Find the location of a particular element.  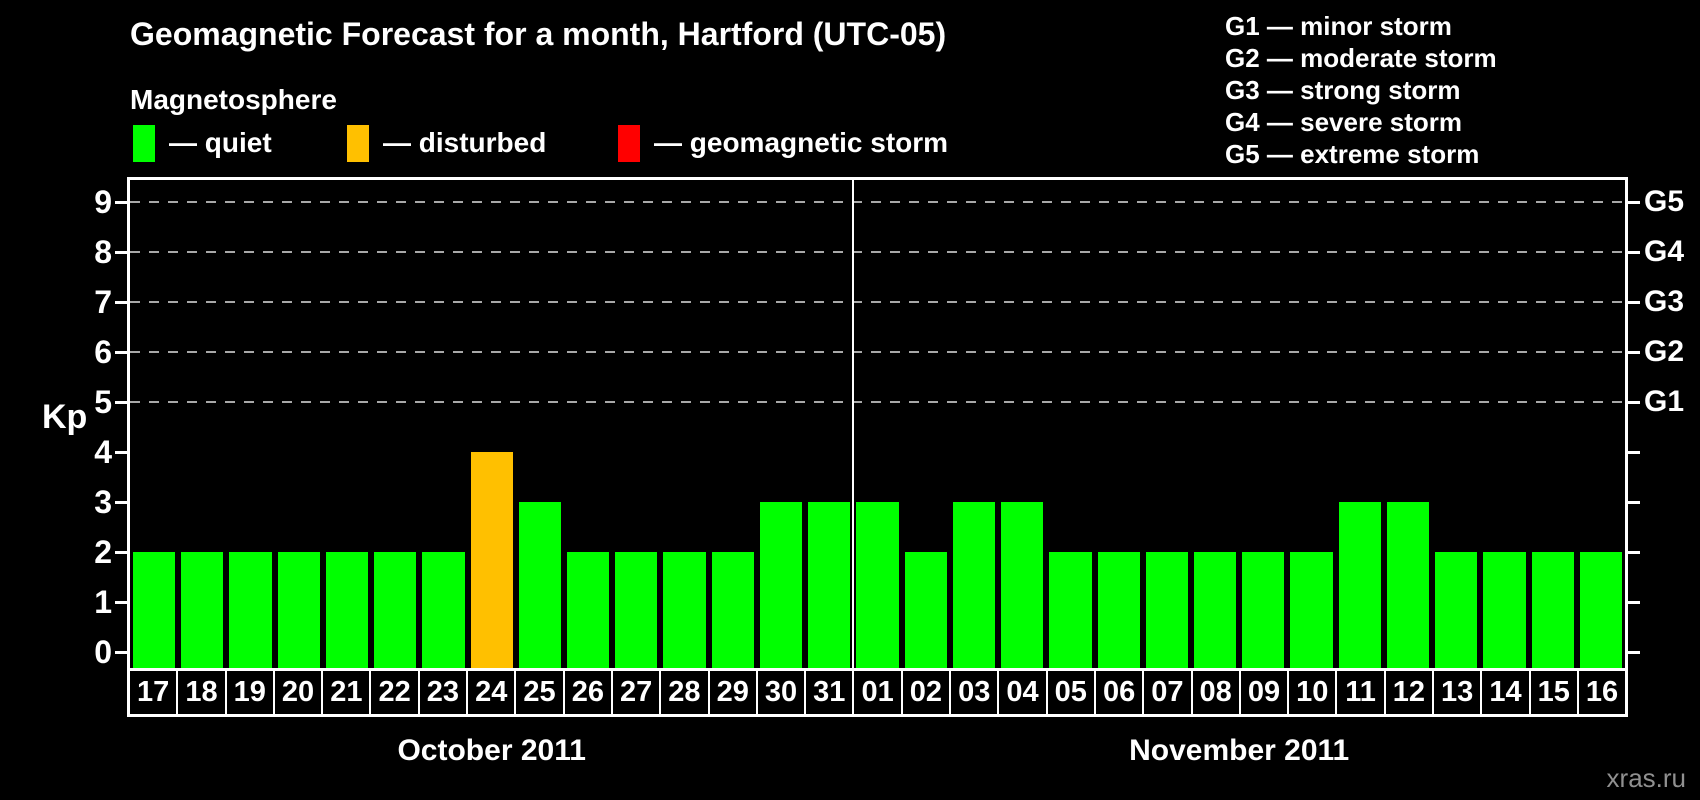

g-legend-line-g1: G1 — minor storm is located at coordinates (1338, 26).